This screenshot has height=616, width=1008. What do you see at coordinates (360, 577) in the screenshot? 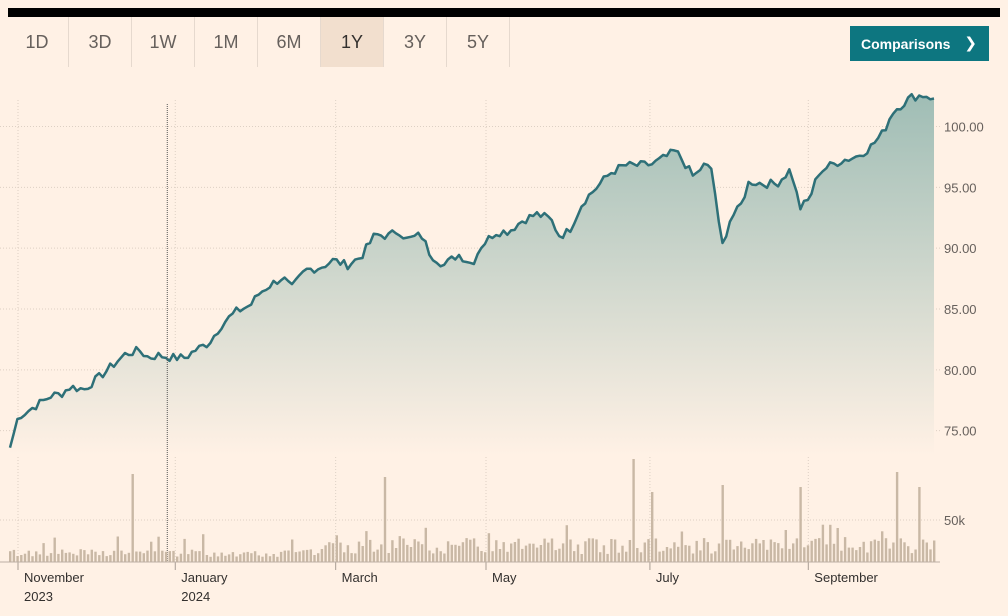
I see `x-tick-month: March` at bounding box center [360, 577].